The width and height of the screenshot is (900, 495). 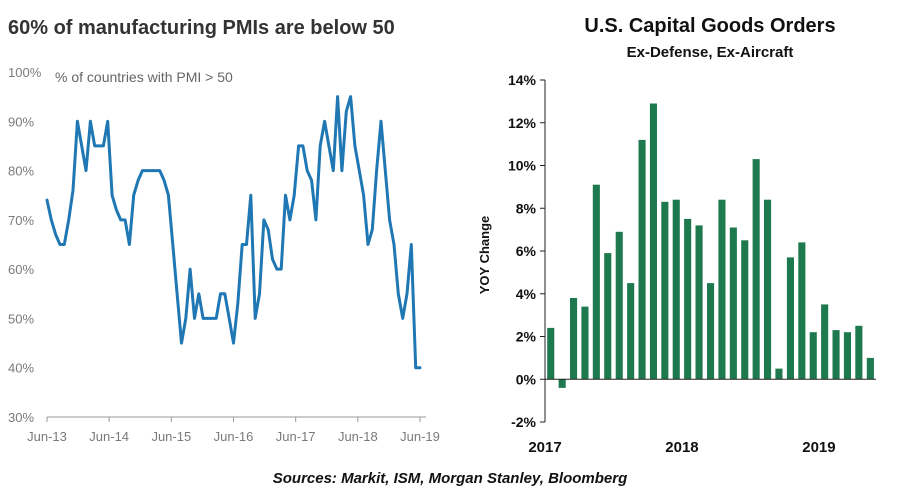 I want to click on left-x-tick-label: Jun-17, so click(x=296, y=436).